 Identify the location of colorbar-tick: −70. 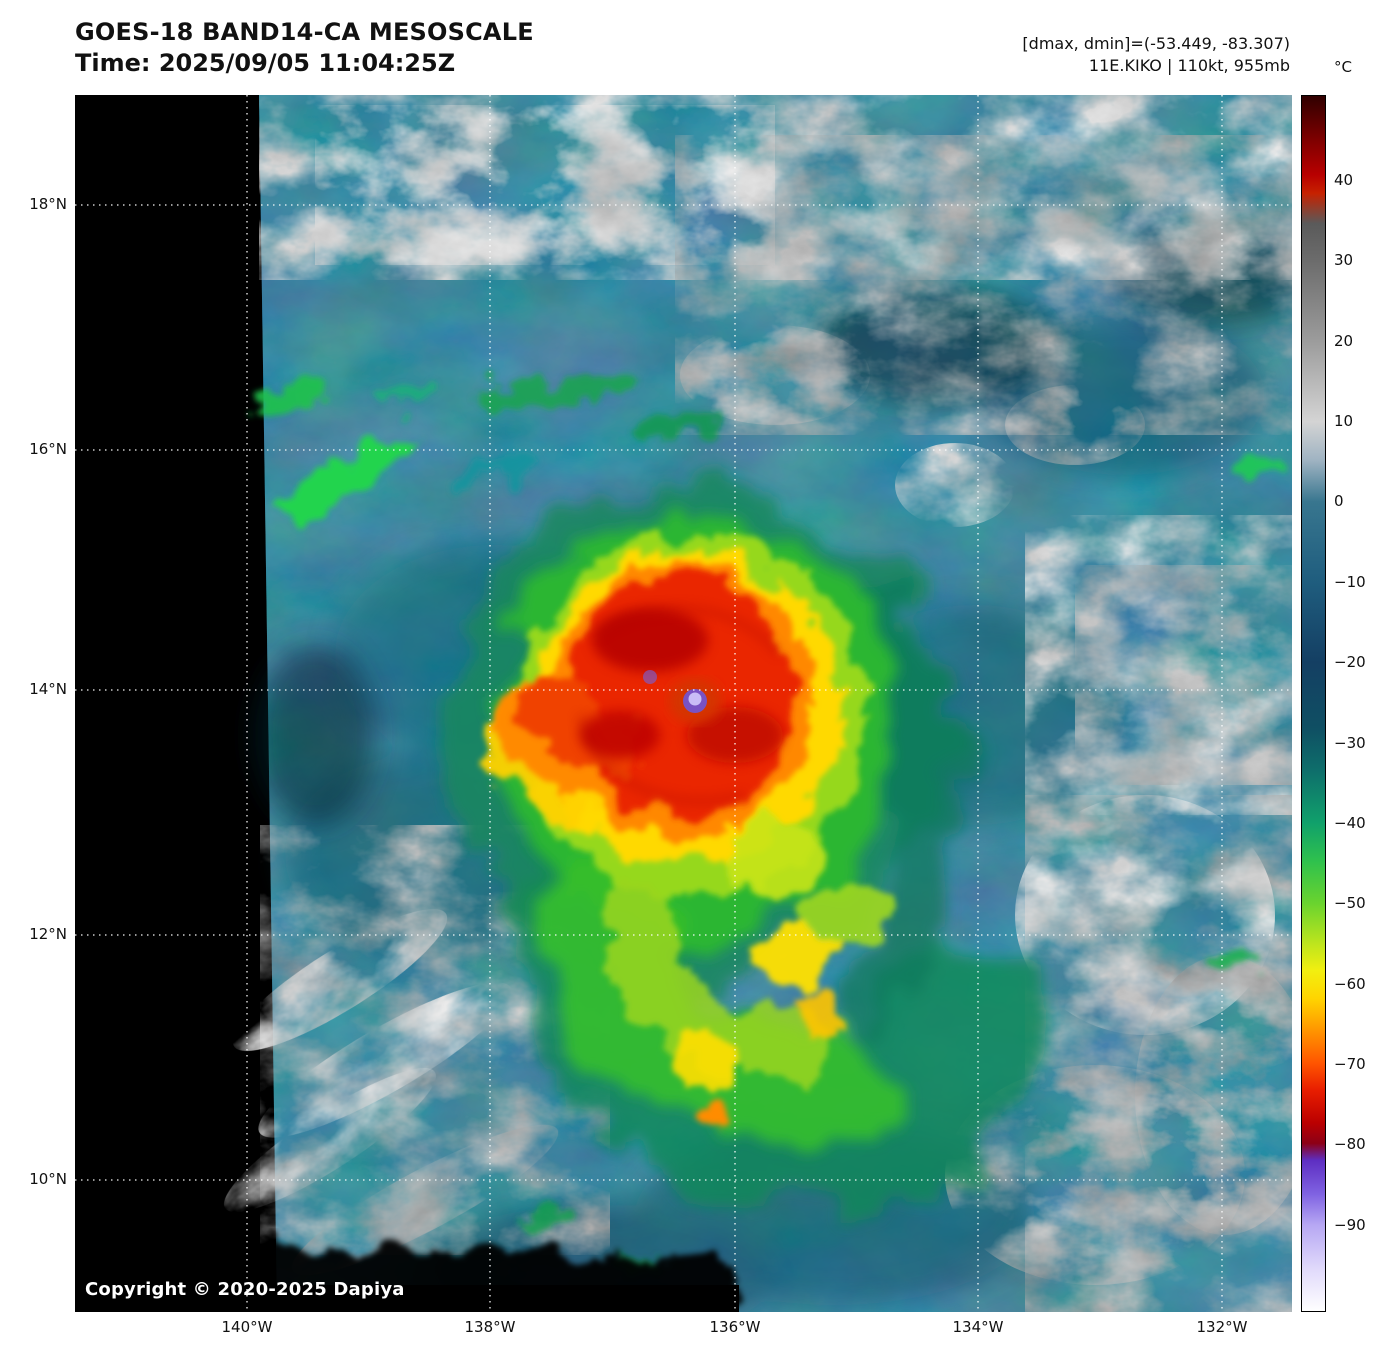
(1350, 1064).